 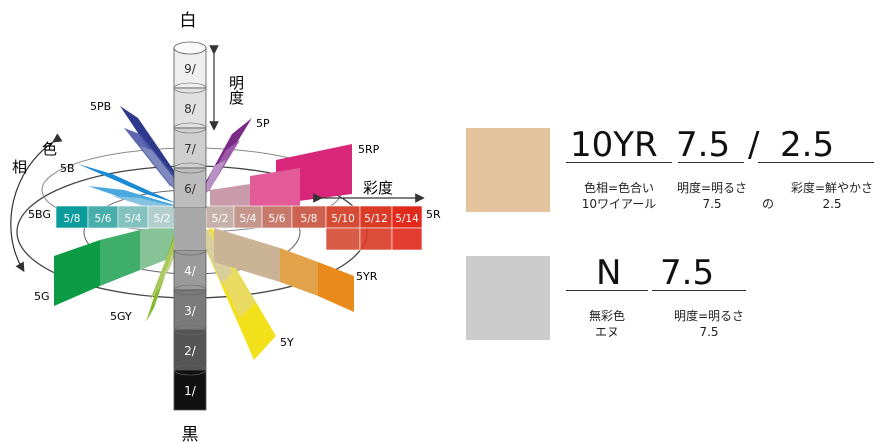 What do you see at coordinates (407, 219) in the screenshot?
I see `chroma-cell-label: 5/14` at bounding box center [407, 219].